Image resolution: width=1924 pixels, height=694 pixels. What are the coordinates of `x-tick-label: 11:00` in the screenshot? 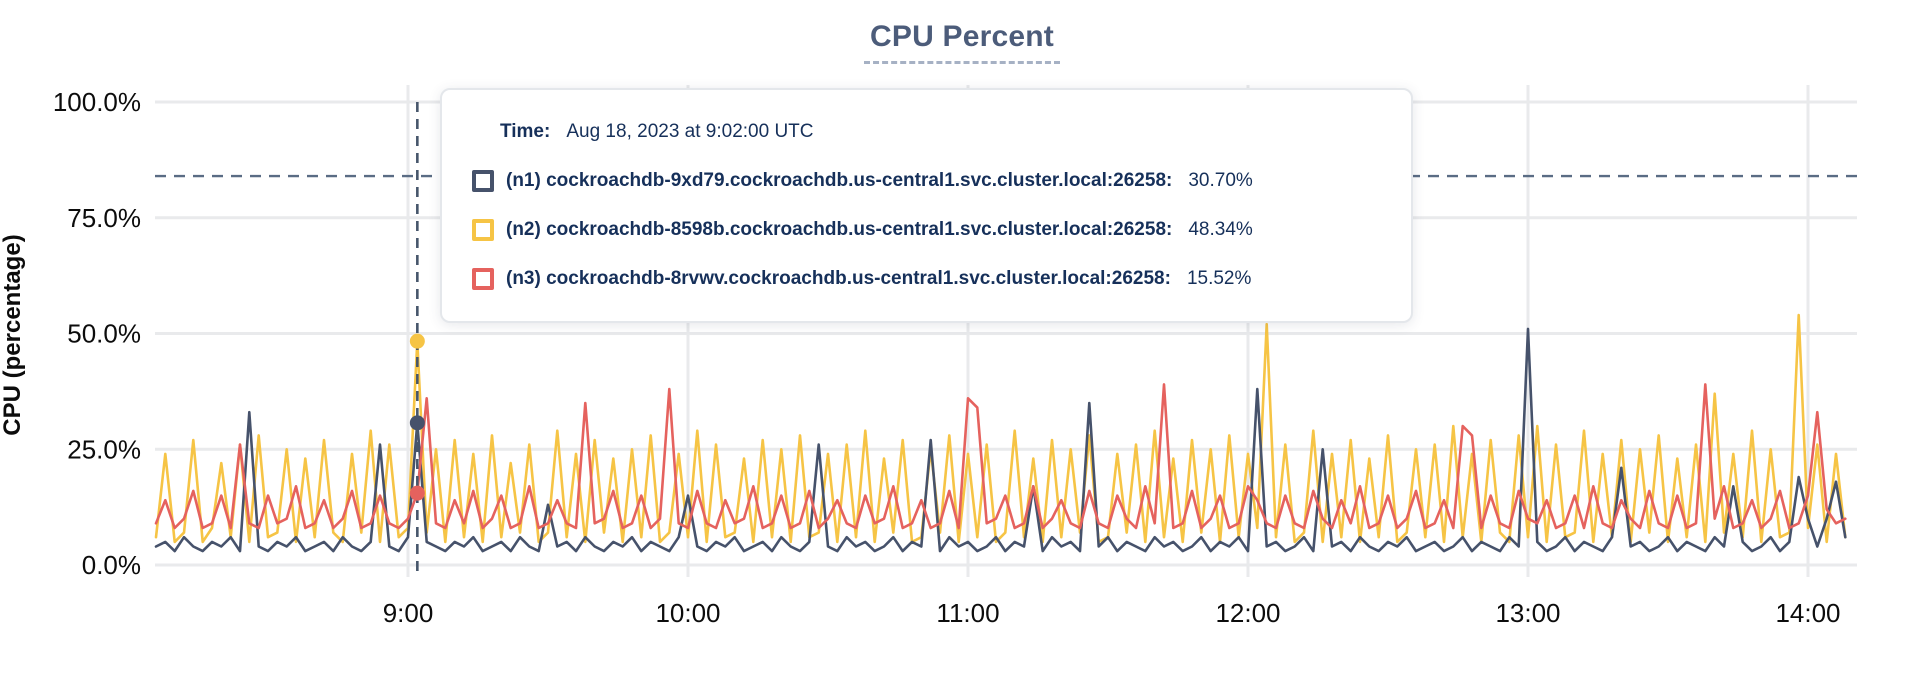 It's located at (967, 613).